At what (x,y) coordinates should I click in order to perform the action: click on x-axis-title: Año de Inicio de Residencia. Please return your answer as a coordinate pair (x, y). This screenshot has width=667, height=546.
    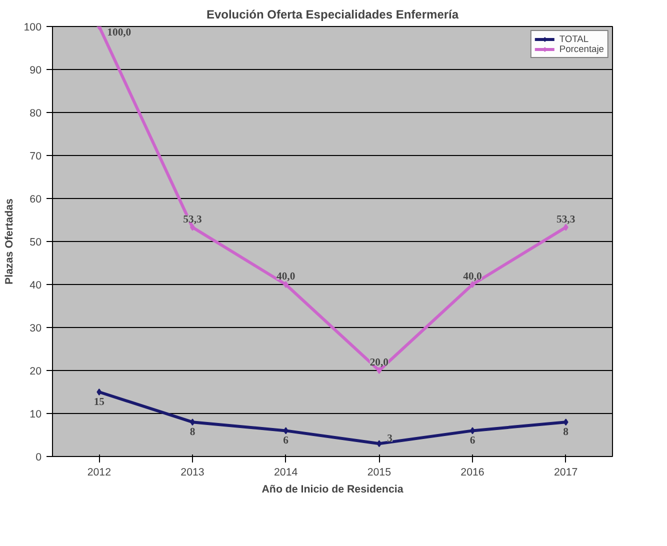
    Looking at the image, I should click on (333, 490).